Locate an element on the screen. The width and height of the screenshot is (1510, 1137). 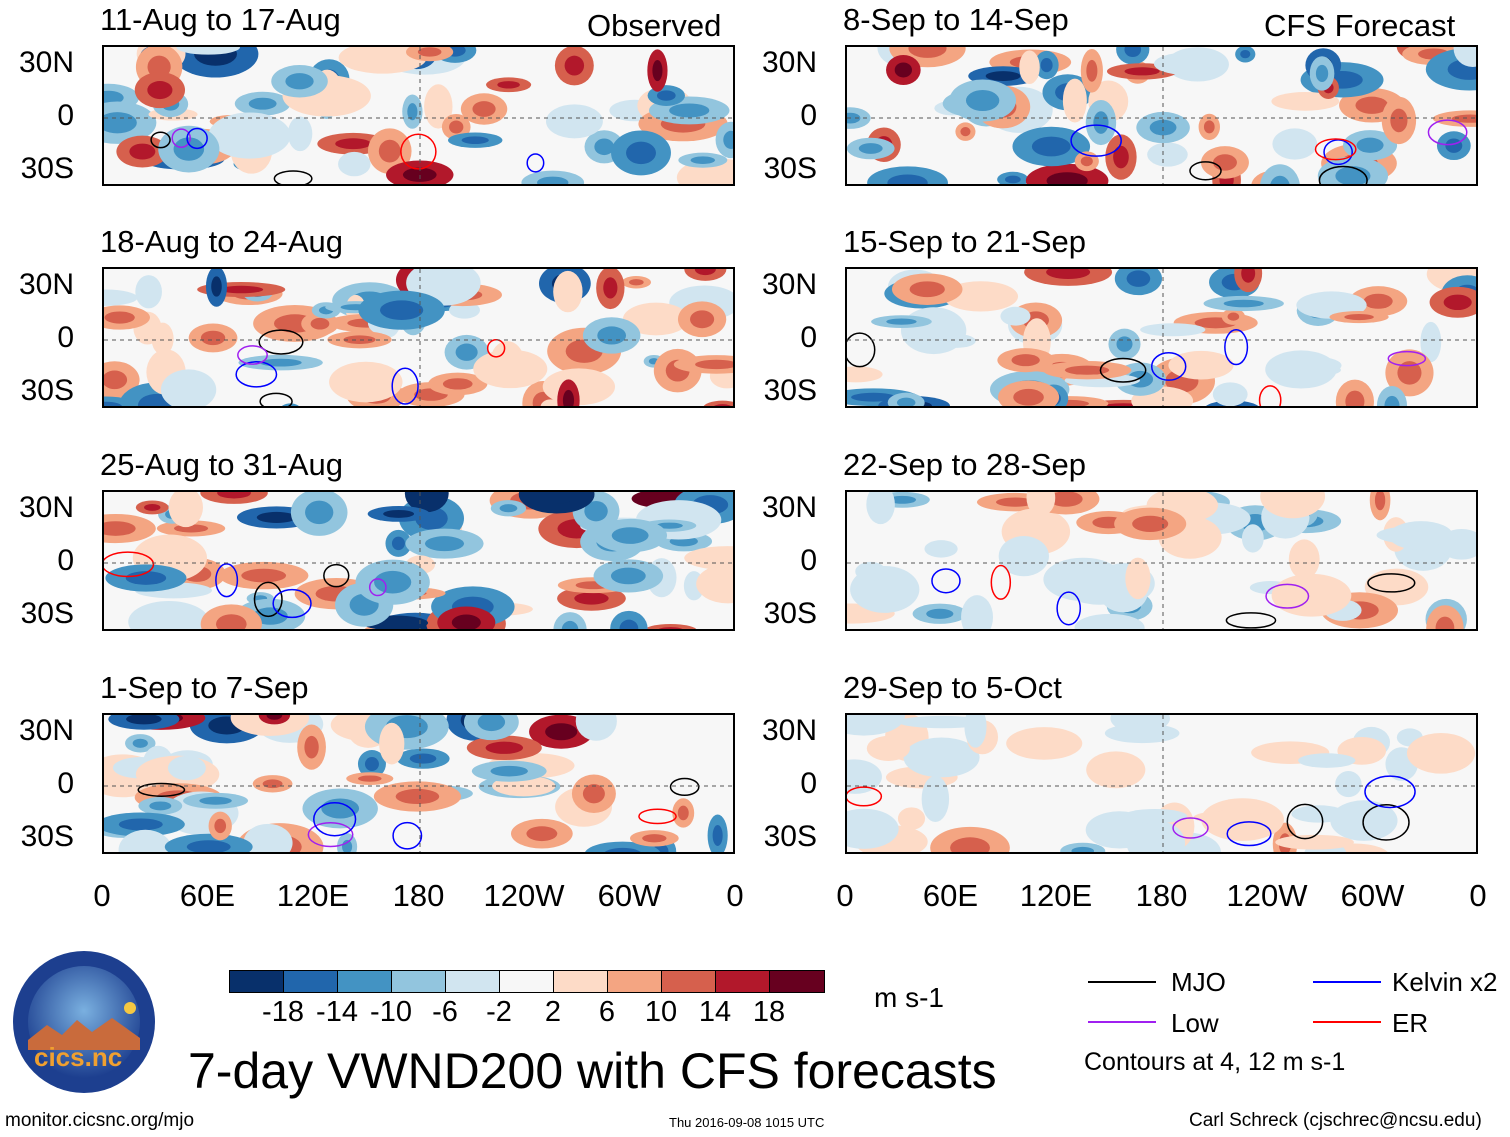
panel-title: 18-Aug to 24-Aug is located at coordinates (222, 241).